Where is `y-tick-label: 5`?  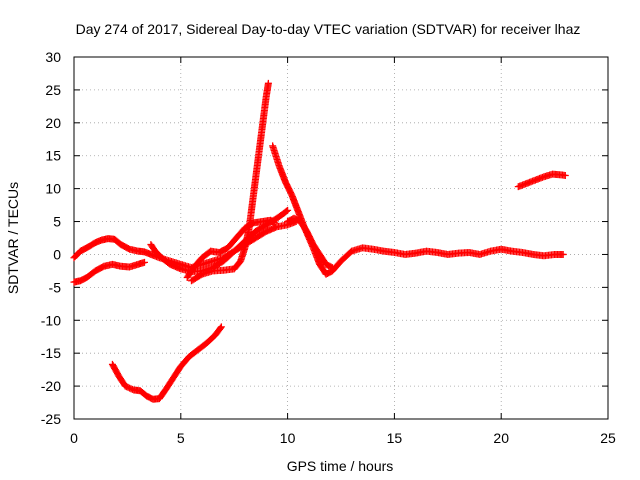
y-tick-label: 5 is located at coordinates (57, 222).